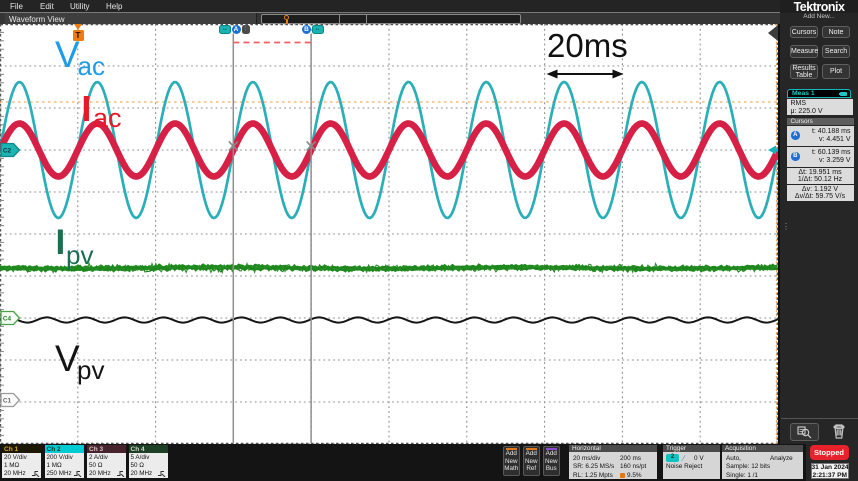 The width and height of the screenshot is (858, 481). What do you see at coordinates (7, 400) in the screenshot?
I see `svg-text: C1` at bounding box center [7, 400].